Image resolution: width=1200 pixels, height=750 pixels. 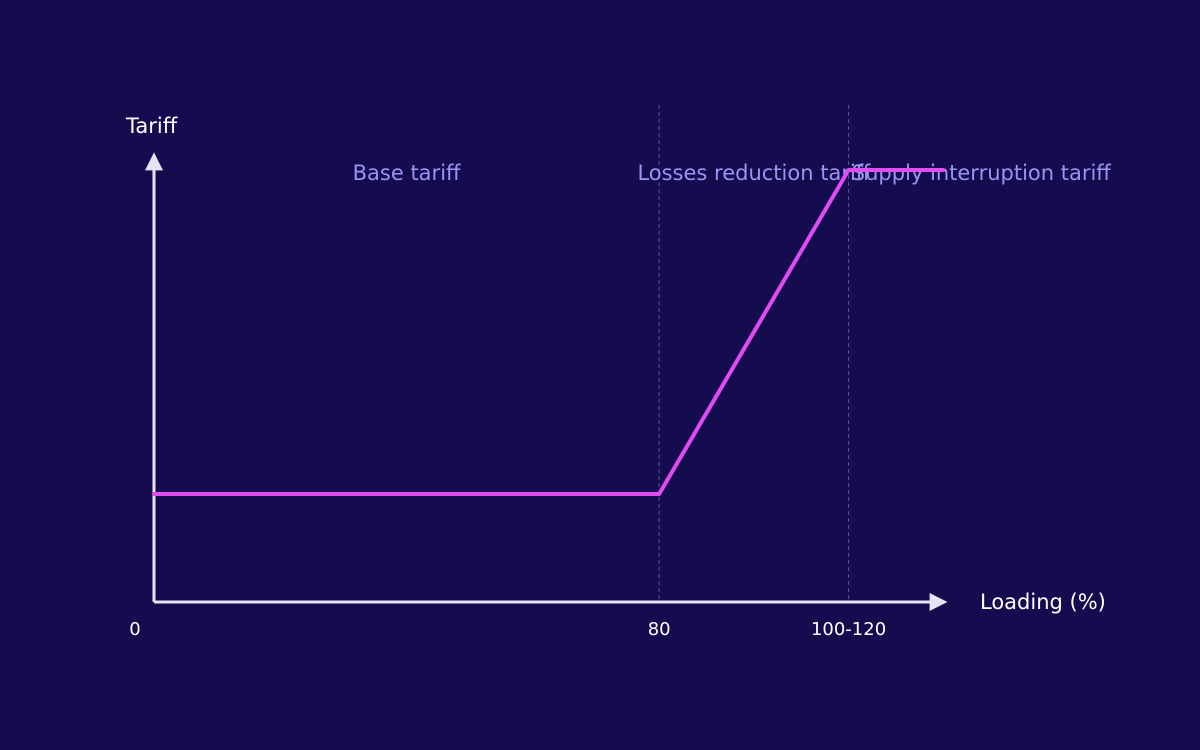 What do you see at coordinates (659, 629) in the screenshot?
I see `x-tick-label: 80` at bounding box center [659, 629].